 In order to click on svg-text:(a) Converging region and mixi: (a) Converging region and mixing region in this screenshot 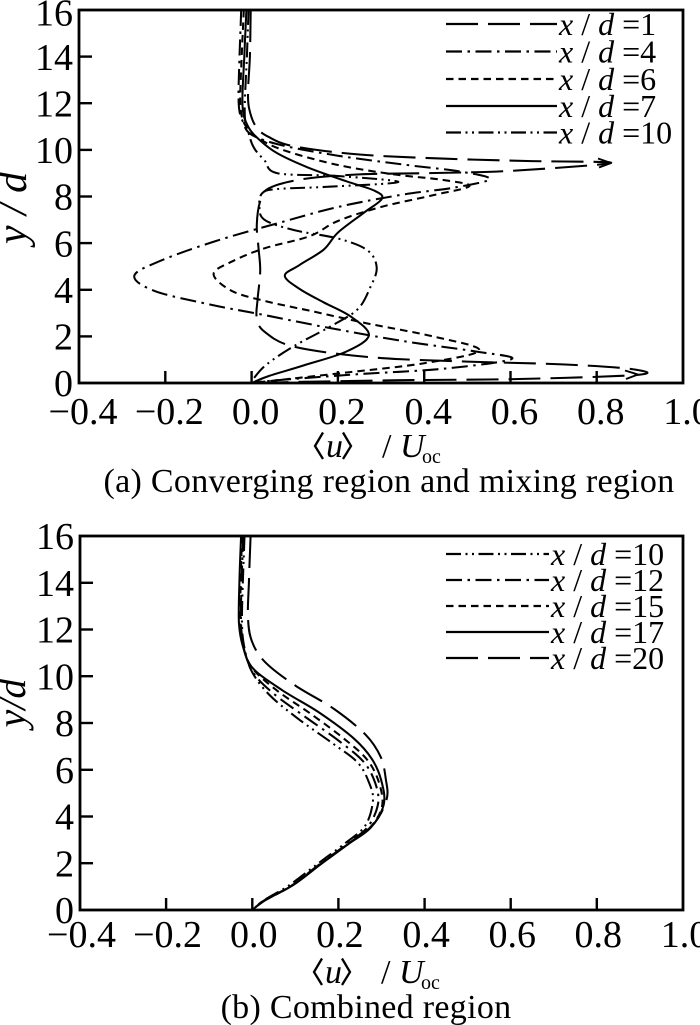, I will do `click(388, 481)`.